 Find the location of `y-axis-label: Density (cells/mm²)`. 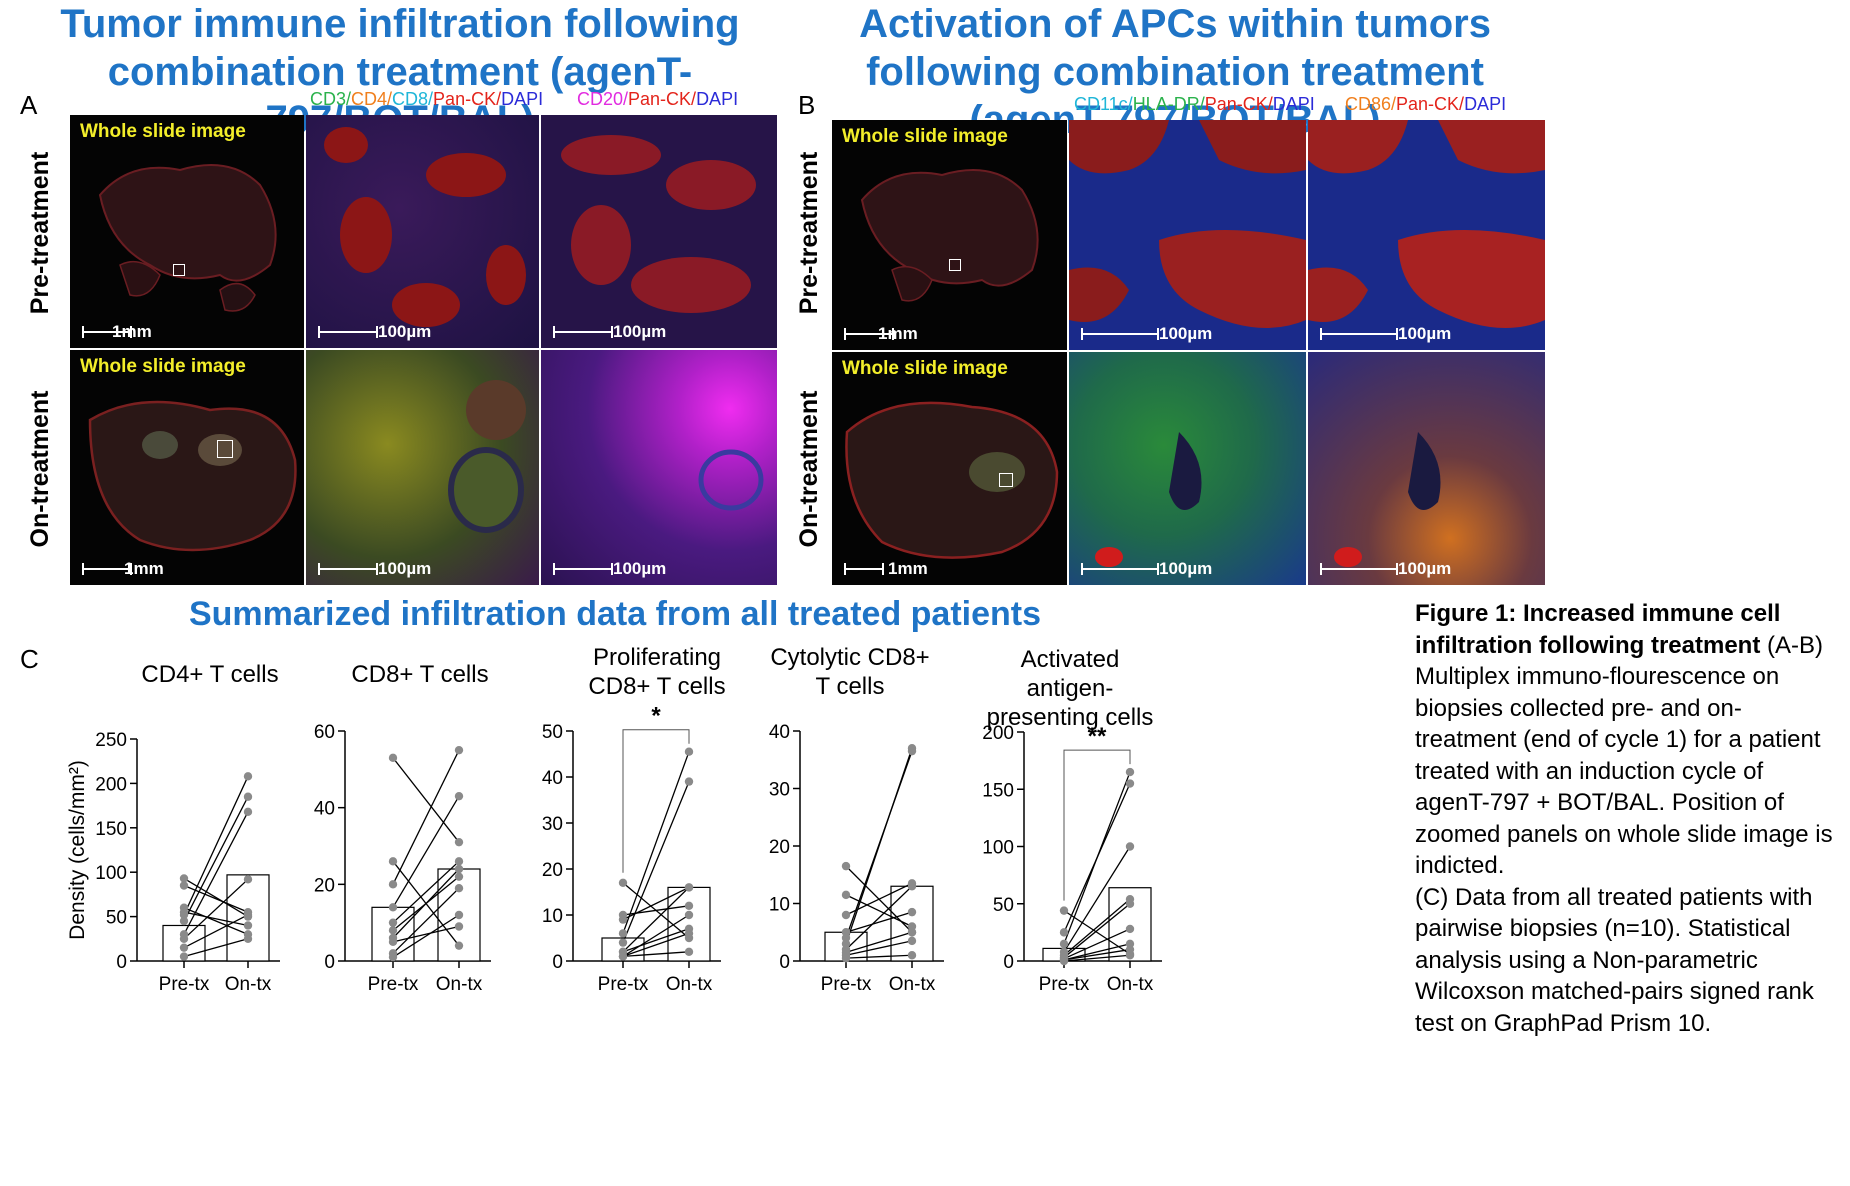

y-axis-label: Density (cells/mm²) is located at coordinates (77, 850).